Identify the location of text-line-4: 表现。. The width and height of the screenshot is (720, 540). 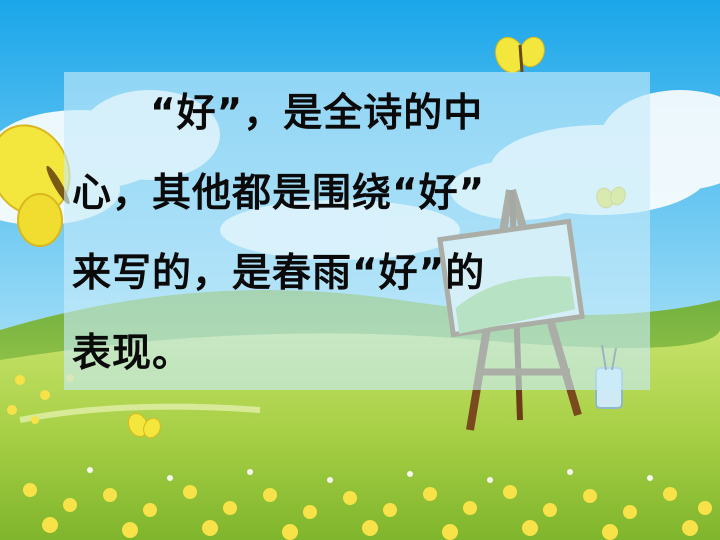
(132, 353).